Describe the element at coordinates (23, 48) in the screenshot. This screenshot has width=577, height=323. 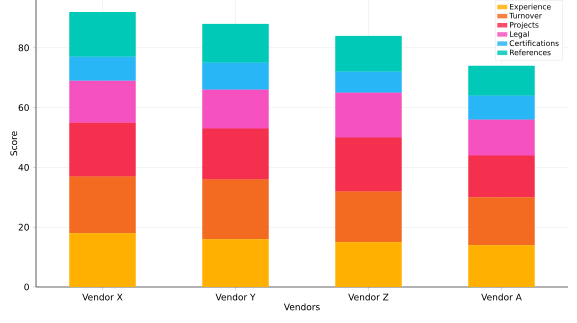
I see `y-tick-label: 80` at that location.